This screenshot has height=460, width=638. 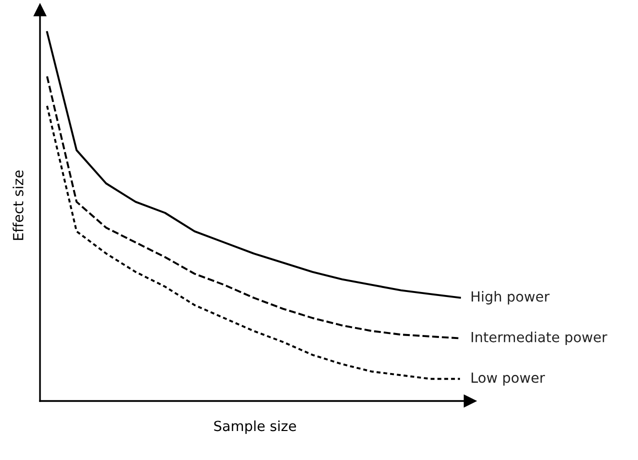 What do you see at coordinates (255, 427) in the screenshot?
I see `x-axis-title: Sample size` at bounding box center [255, 427].